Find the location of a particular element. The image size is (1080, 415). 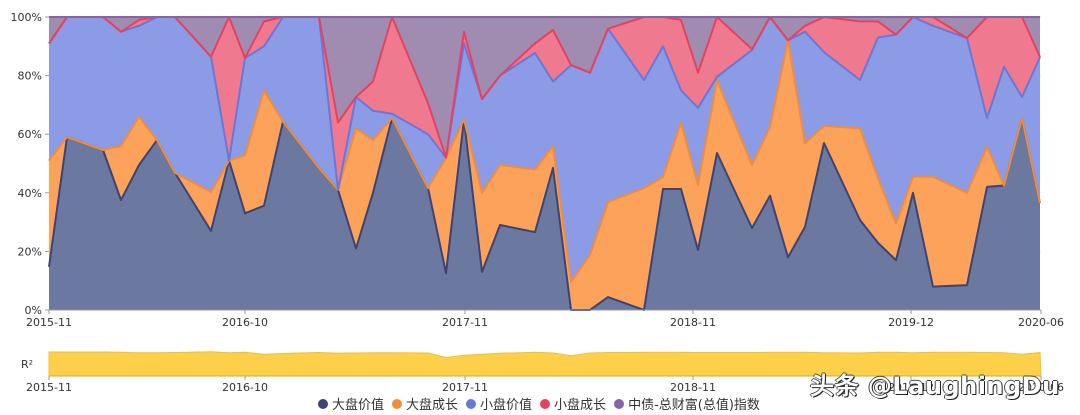

legend-item-small-value: 小盘价值 is located at coordinates (499, 403).